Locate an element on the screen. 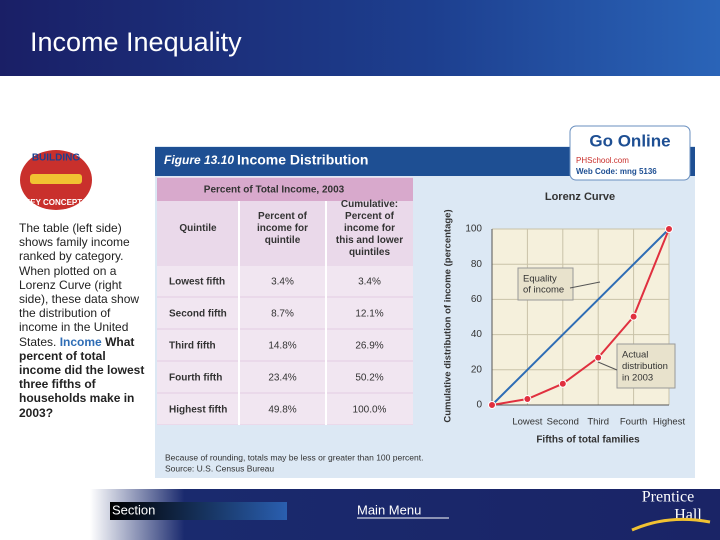 This screenshot has height=540, width=720. brand-swoosh is located at coordinates (671, 524).